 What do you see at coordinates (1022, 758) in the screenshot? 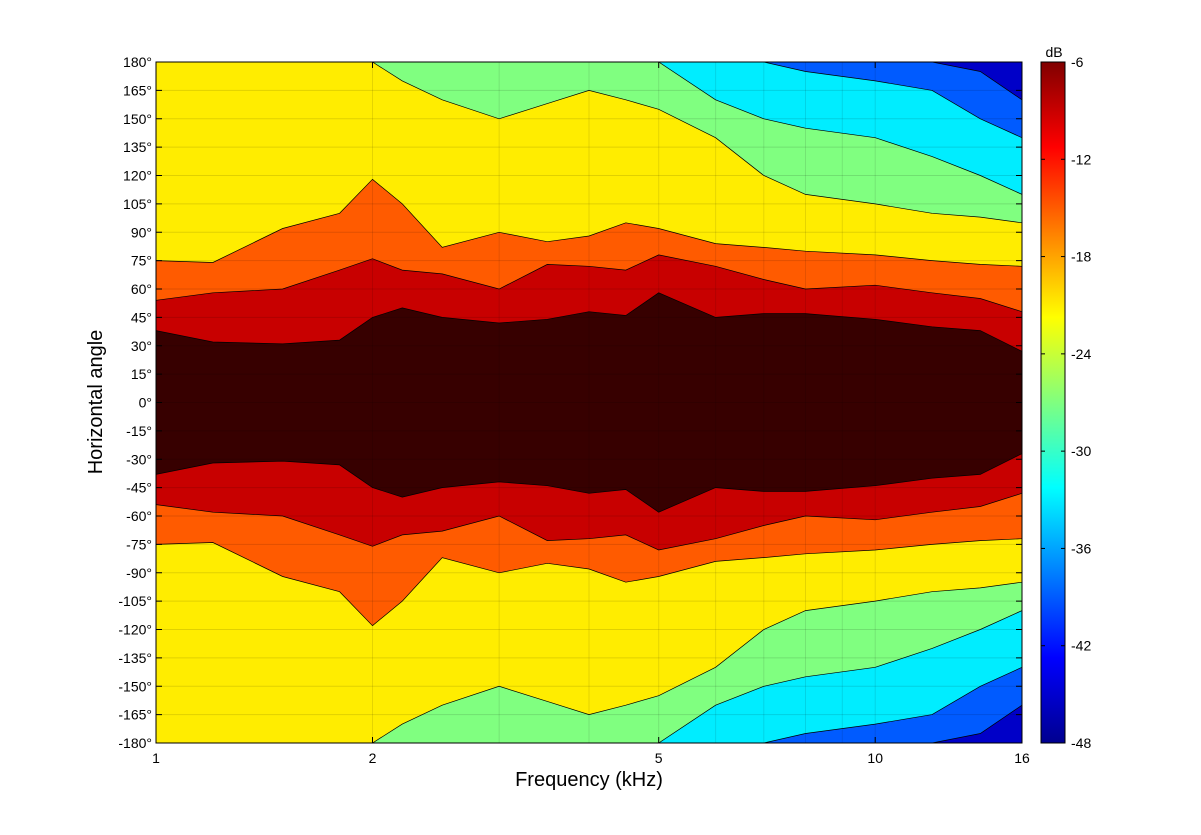
I see `x-tick-label: 16` at bounding box center [1022, 758].